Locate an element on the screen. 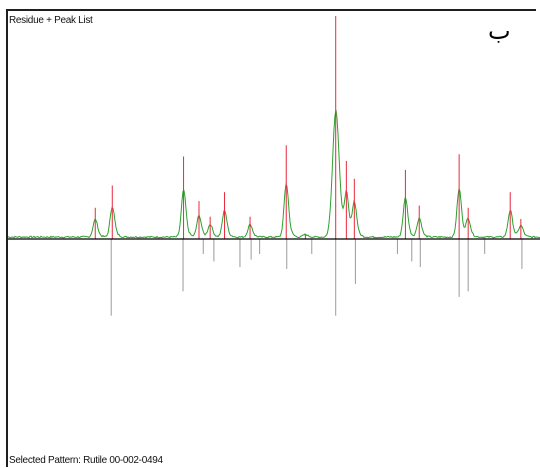 The width and height of the screenshot is (540, 468). reference-peaks is located at coordinates (316, 277).